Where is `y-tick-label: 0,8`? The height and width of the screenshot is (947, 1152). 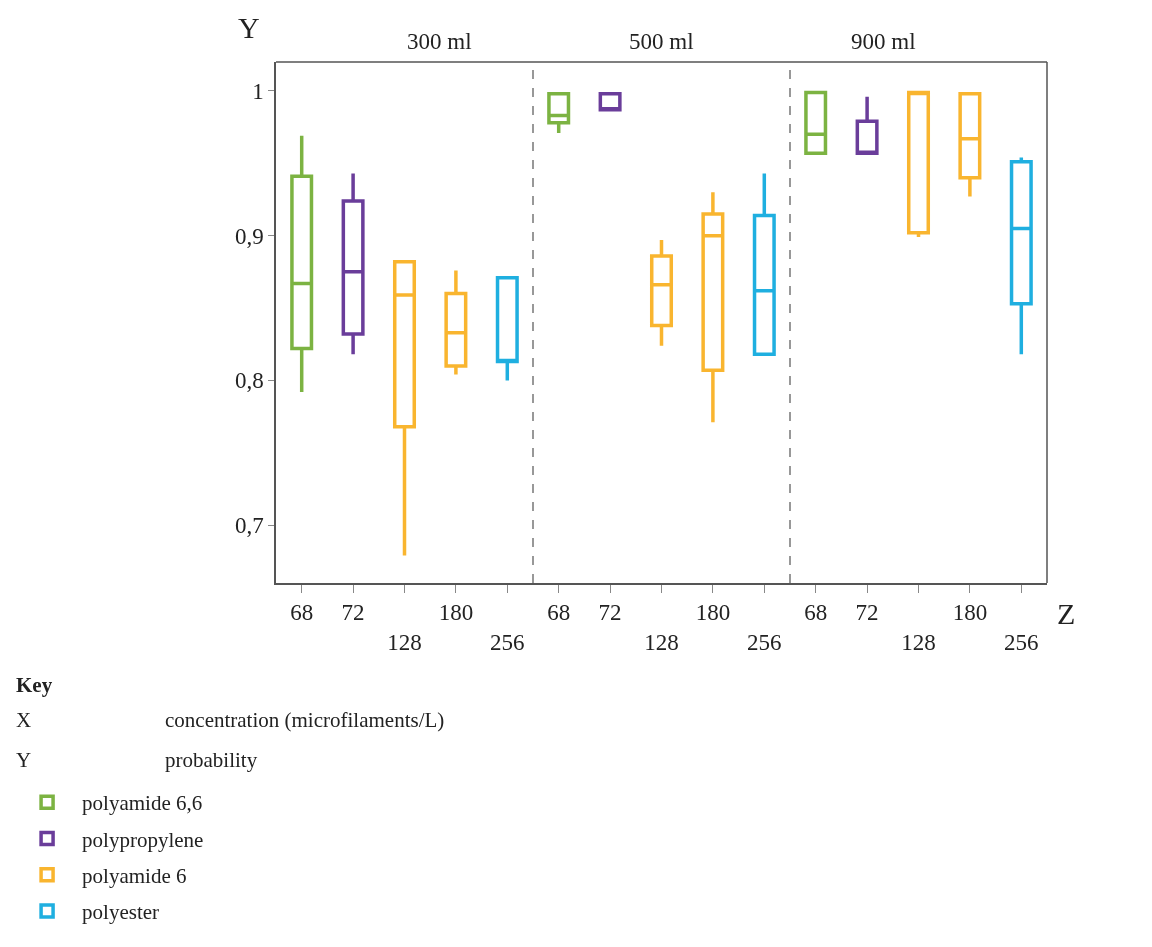 y-tick-label: 0,8 is located at coordinates (249, 381).